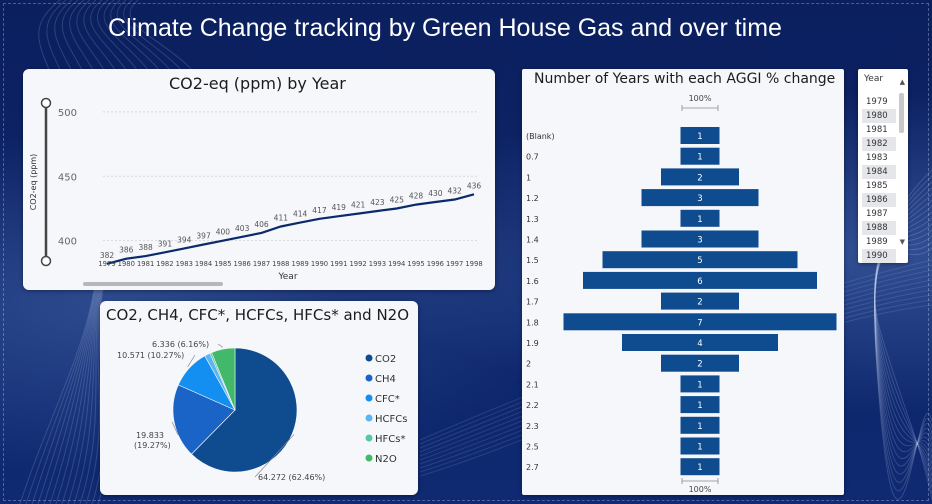 The image size is (932, 504). What do you see at coordinates (877, 158) in the screenshot?
I see `slicer-item-1983: 1983` at bounding box center [877, 158].